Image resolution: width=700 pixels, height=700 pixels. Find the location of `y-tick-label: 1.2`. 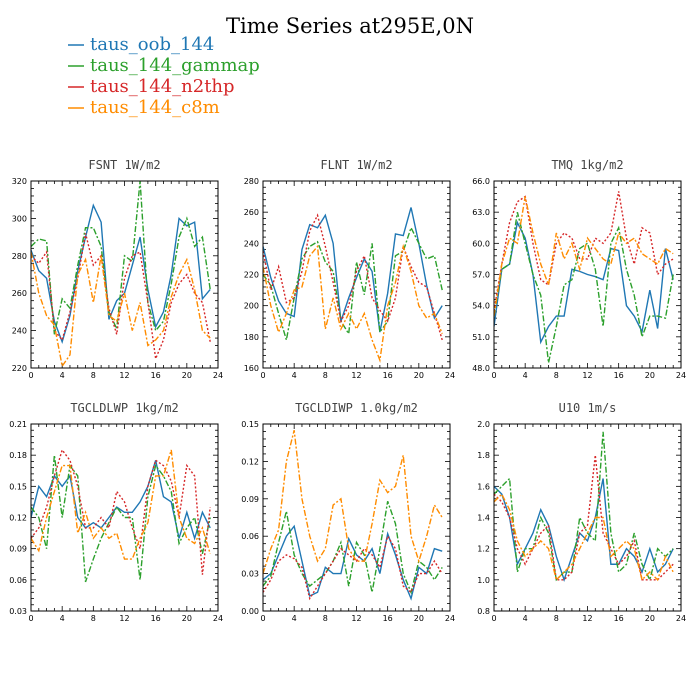

y-tick-label: 1.2 is located at coordinates (483, 549).